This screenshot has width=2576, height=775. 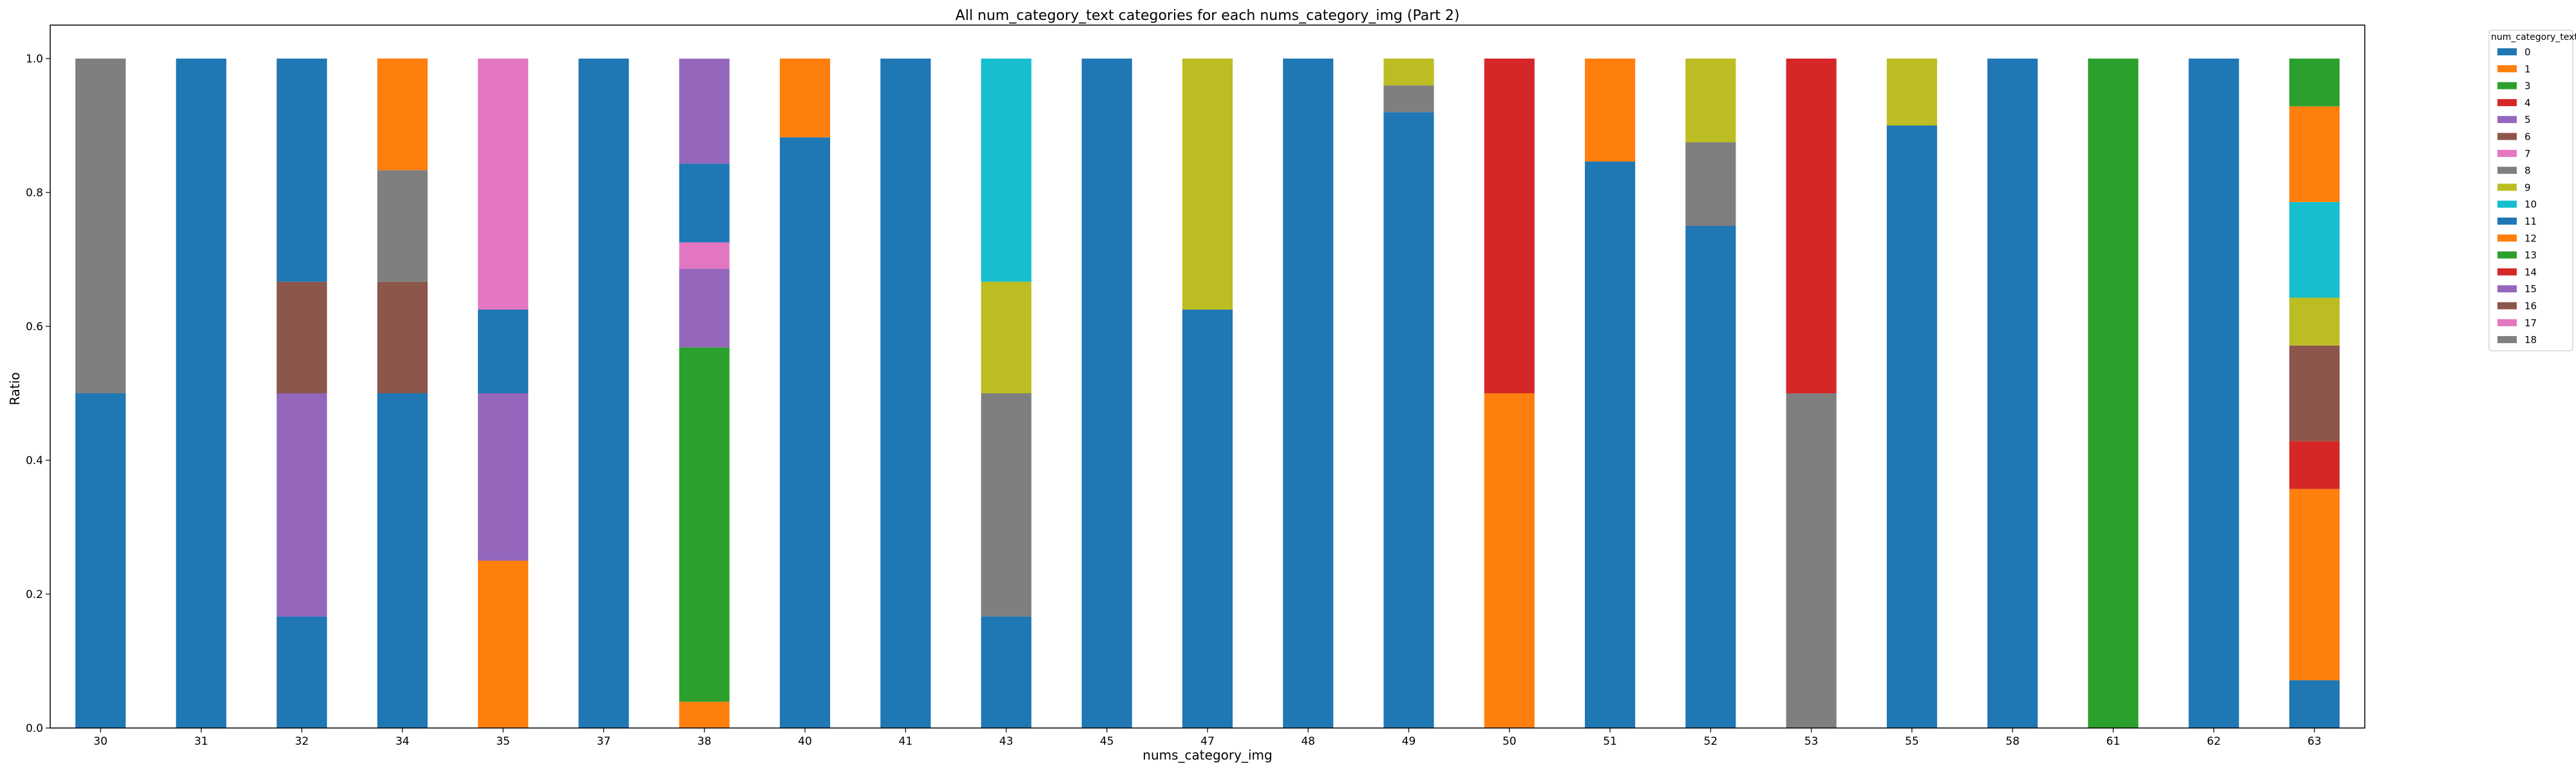 What do you see at coordinates (1912, 741) in the screenshot?
I see `x-tick-label-55: 55` at bounding box center [1912, 741].